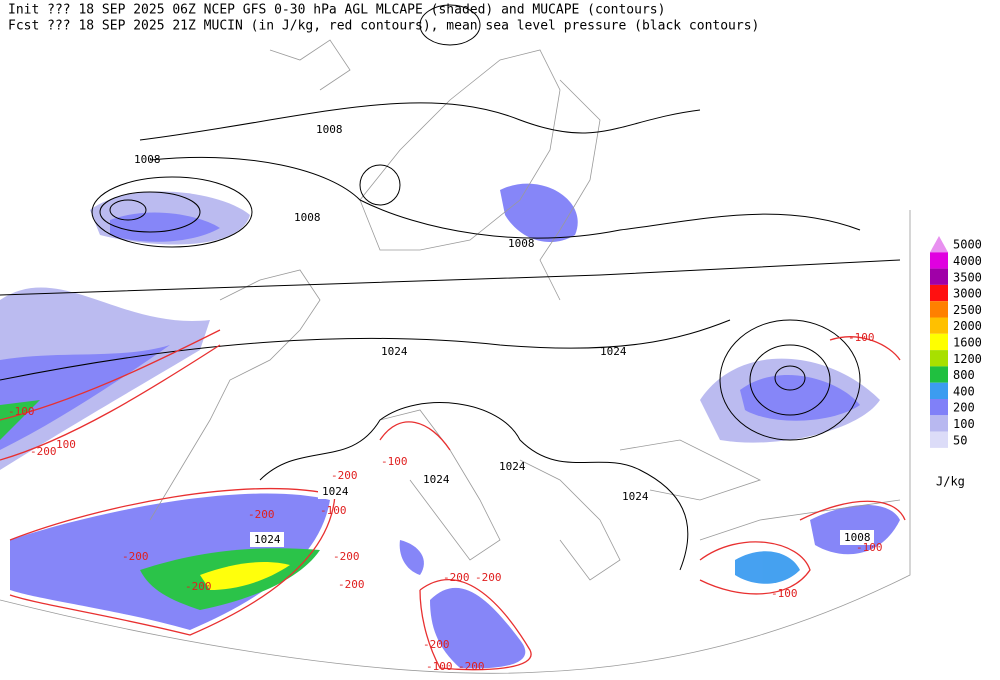 The image size is (1000, 680). I want to click on colorbar-label: 50, so click(960, 440).